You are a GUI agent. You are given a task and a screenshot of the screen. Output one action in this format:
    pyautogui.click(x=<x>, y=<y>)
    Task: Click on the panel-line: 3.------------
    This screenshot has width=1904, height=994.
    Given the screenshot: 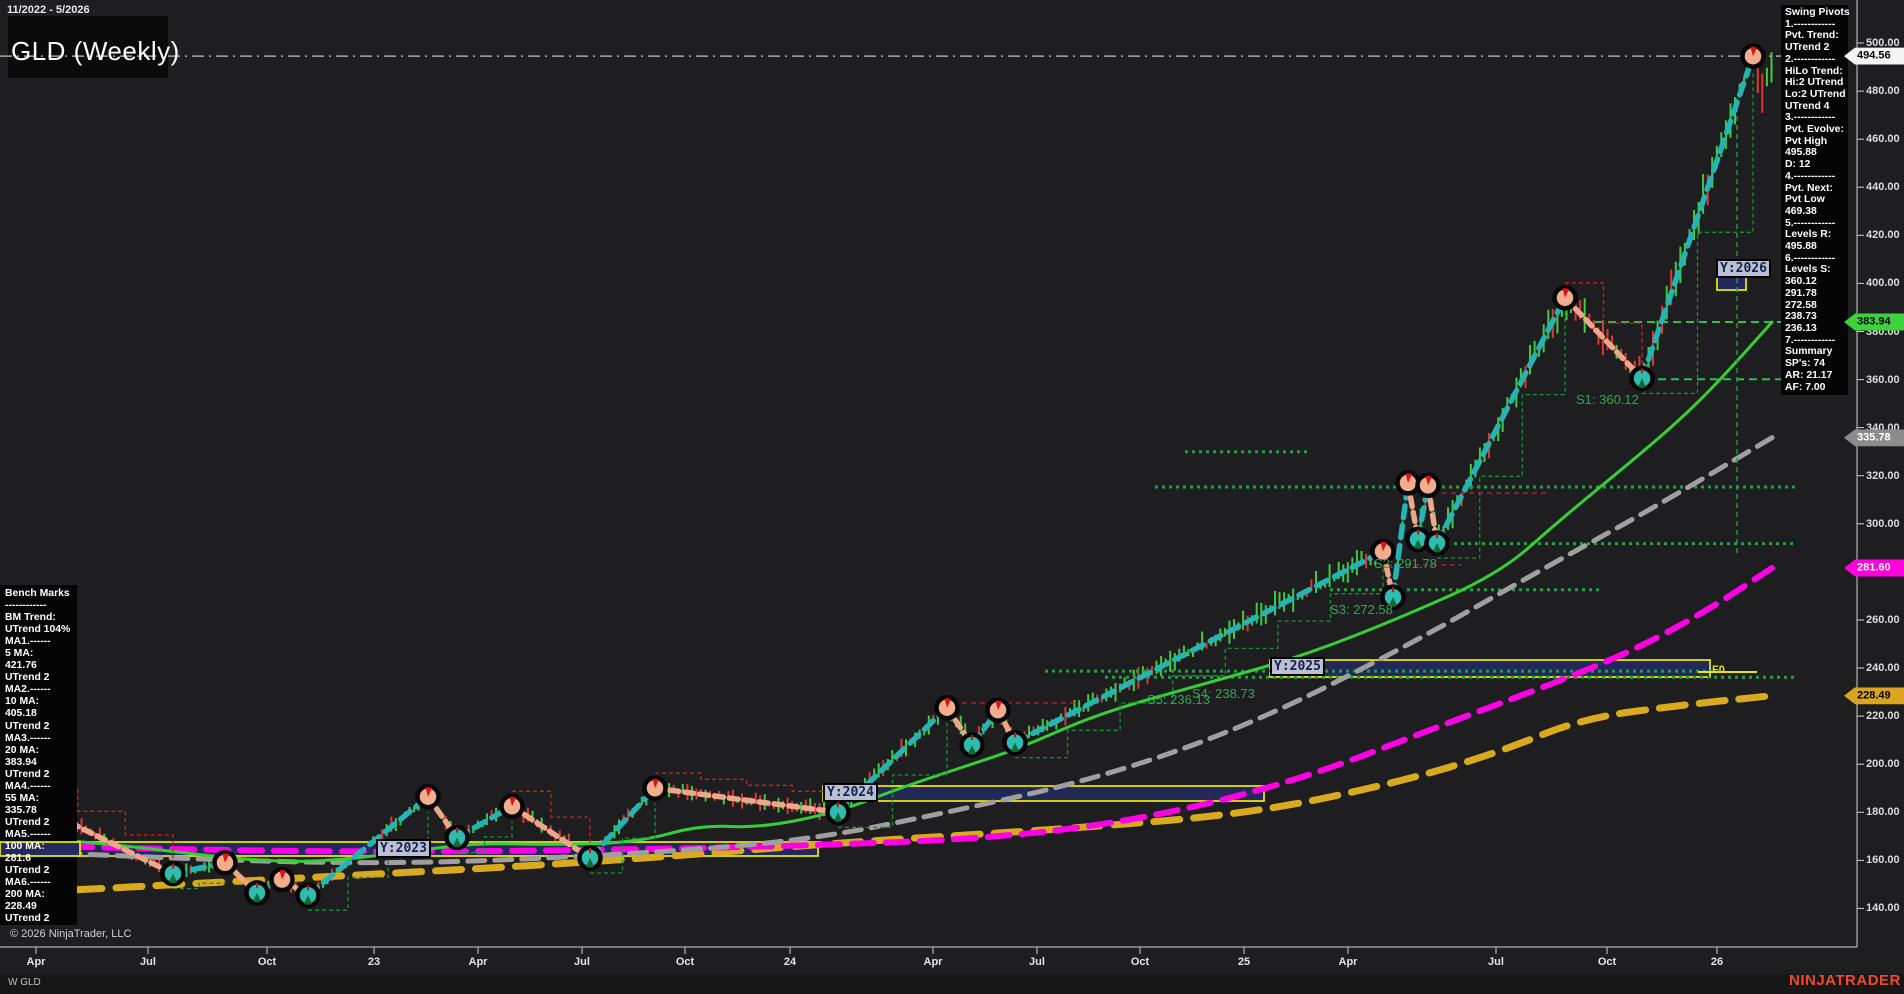 What is the action you would take?
    pyautogui.click(x=1810, y=118)
    